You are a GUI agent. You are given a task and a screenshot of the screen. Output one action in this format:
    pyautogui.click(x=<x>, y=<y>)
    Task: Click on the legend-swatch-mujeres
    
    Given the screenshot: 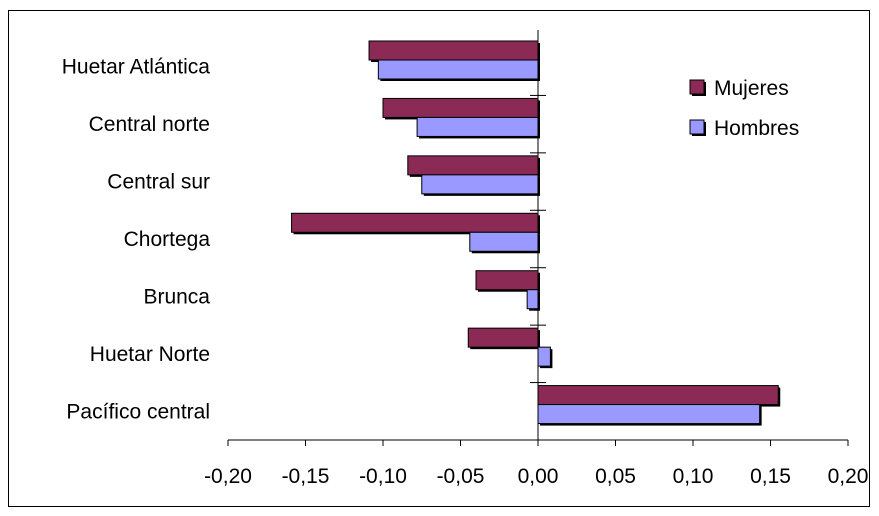 What is the action you would take?
    pyautogui.click(x=697, y=87)
    